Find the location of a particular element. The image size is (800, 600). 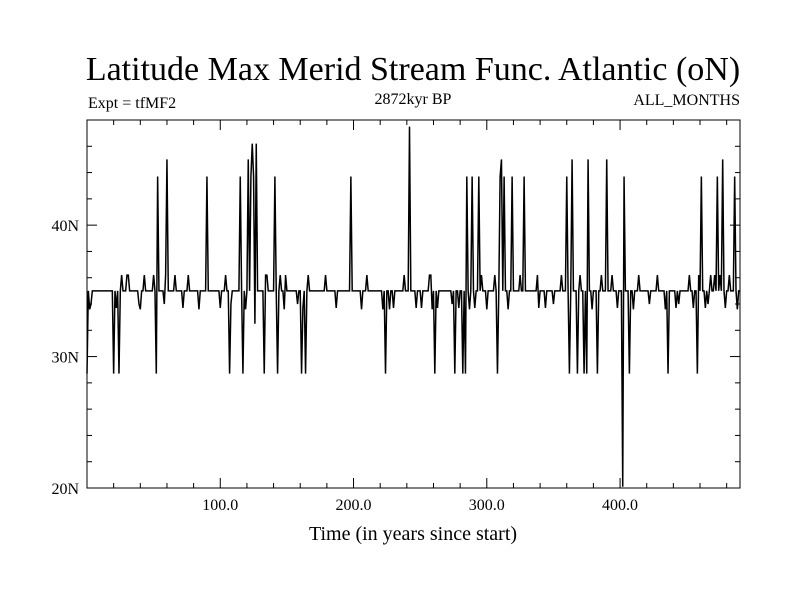

subtitle-center: 2872kyr BP is located at coordinates (413, 99).